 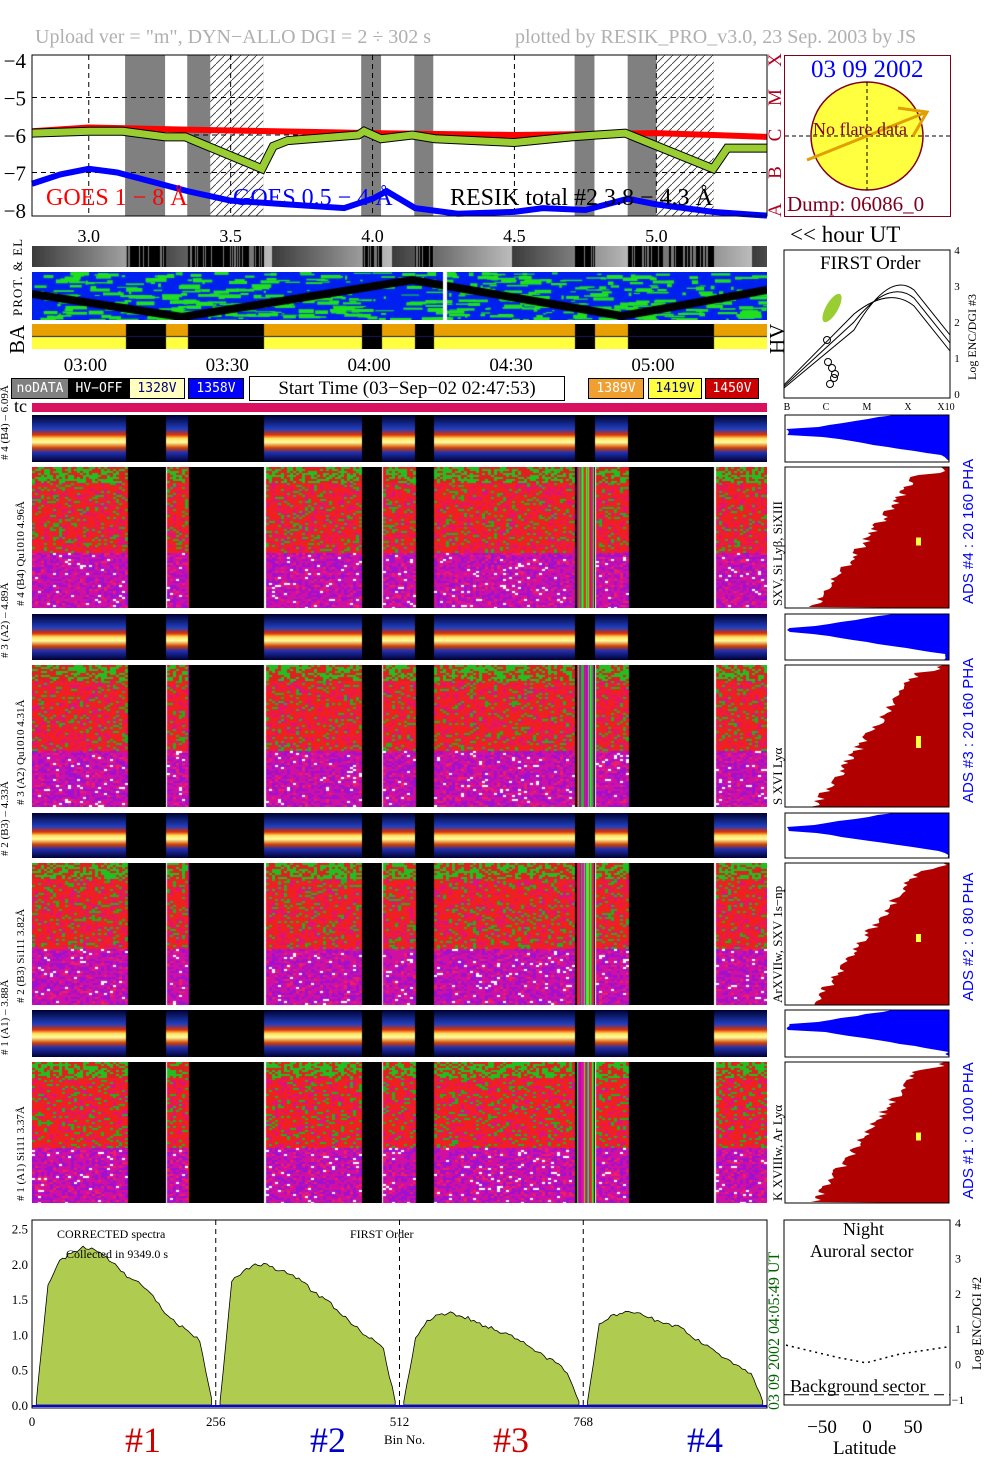 I want to click on hv-state-bar, so click(x=399, y=336).